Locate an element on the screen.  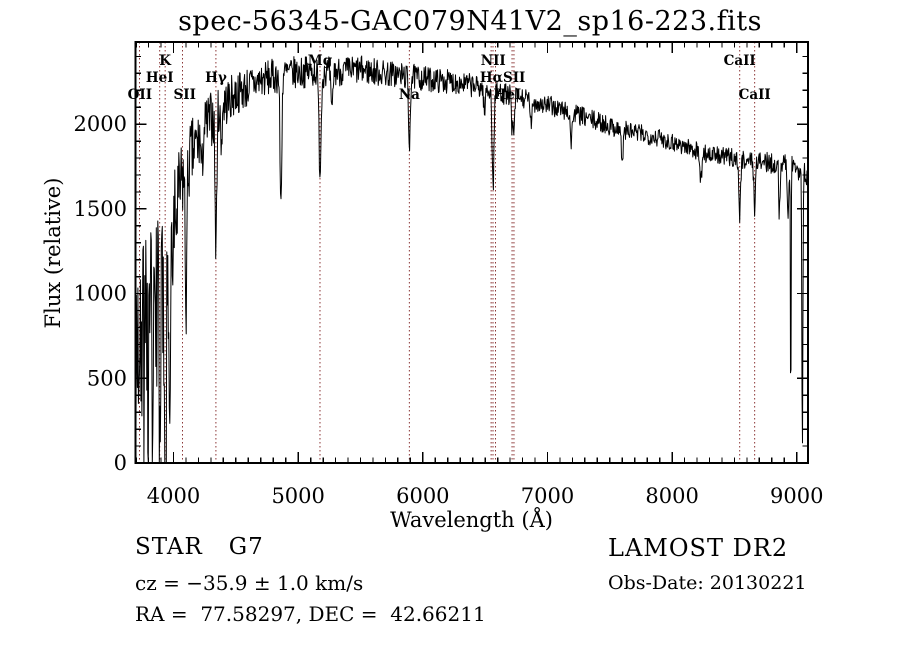
y-tick-label: 500 is located at coordinates (107, 378).